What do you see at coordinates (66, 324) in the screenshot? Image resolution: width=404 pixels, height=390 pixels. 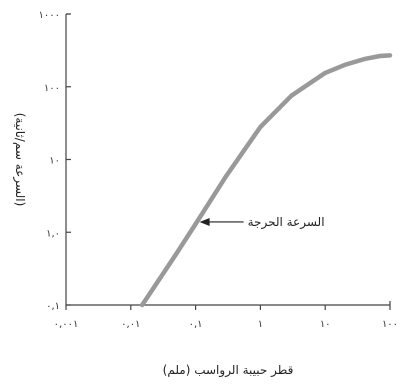 I see `x-tick-label: ٠,٠٠١` at bounding box center [66, 324].